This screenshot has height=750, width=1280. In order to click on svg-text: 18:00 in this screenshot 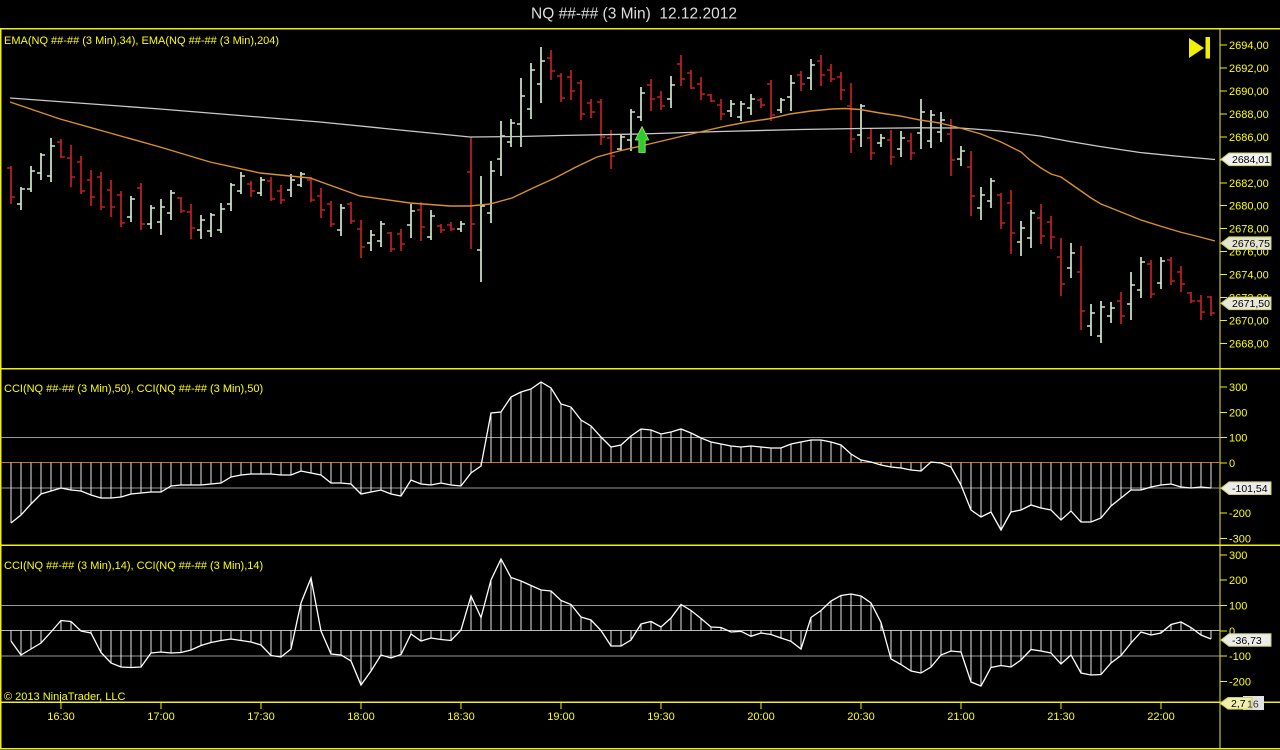, I will do `click(361, 717)`.